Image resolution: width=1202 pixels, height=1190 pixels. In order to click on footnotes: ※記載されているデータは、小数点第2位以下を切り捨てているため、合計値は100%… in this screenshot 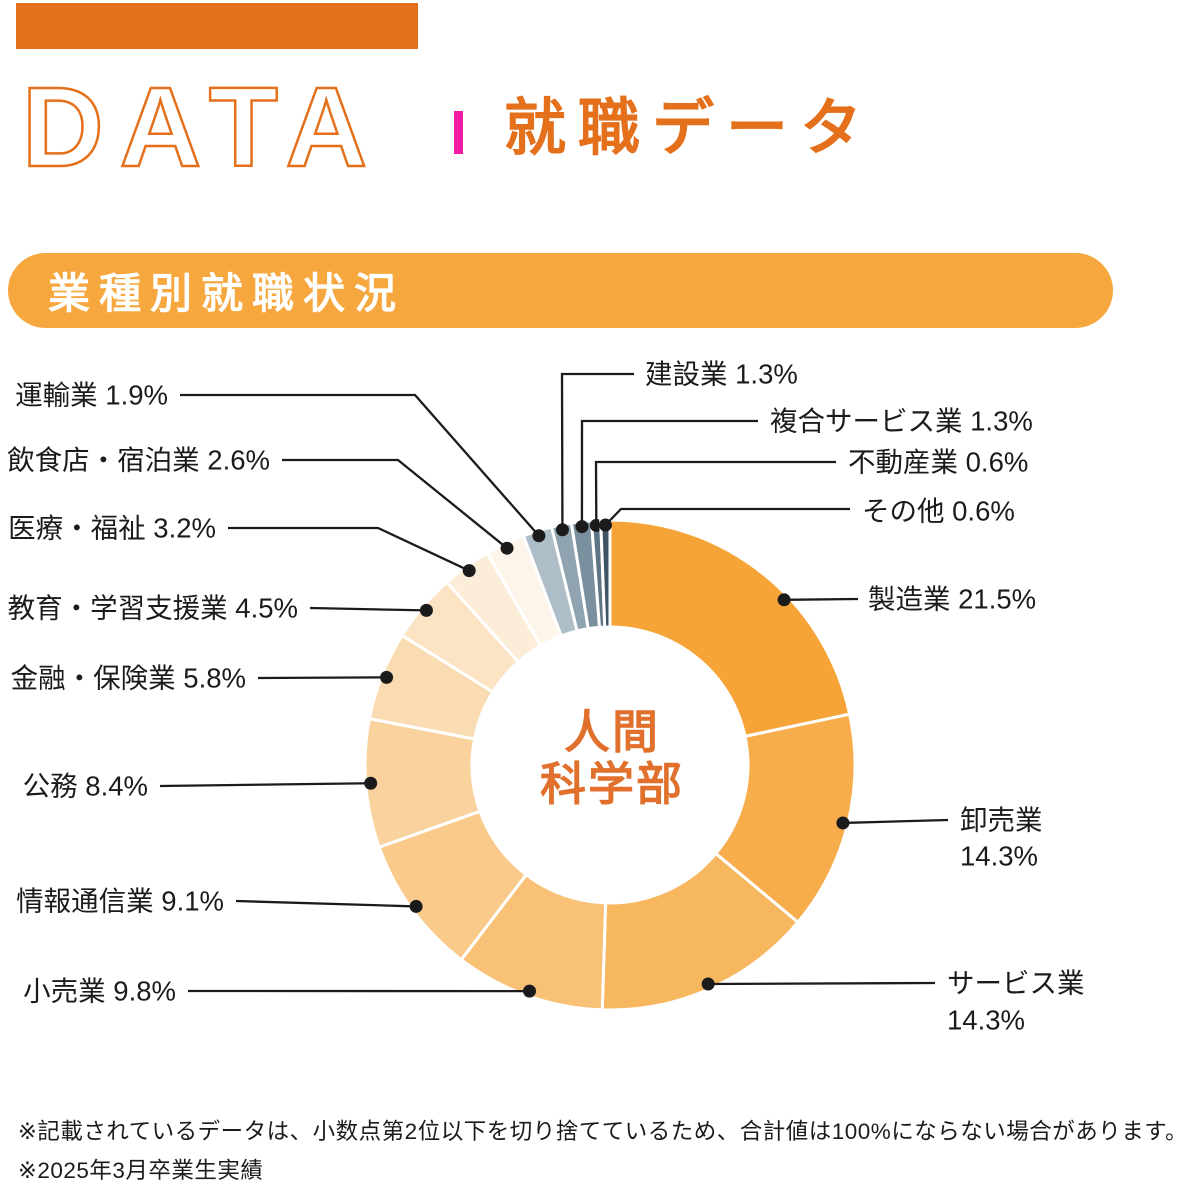, I will do `click(603, 1151)`.